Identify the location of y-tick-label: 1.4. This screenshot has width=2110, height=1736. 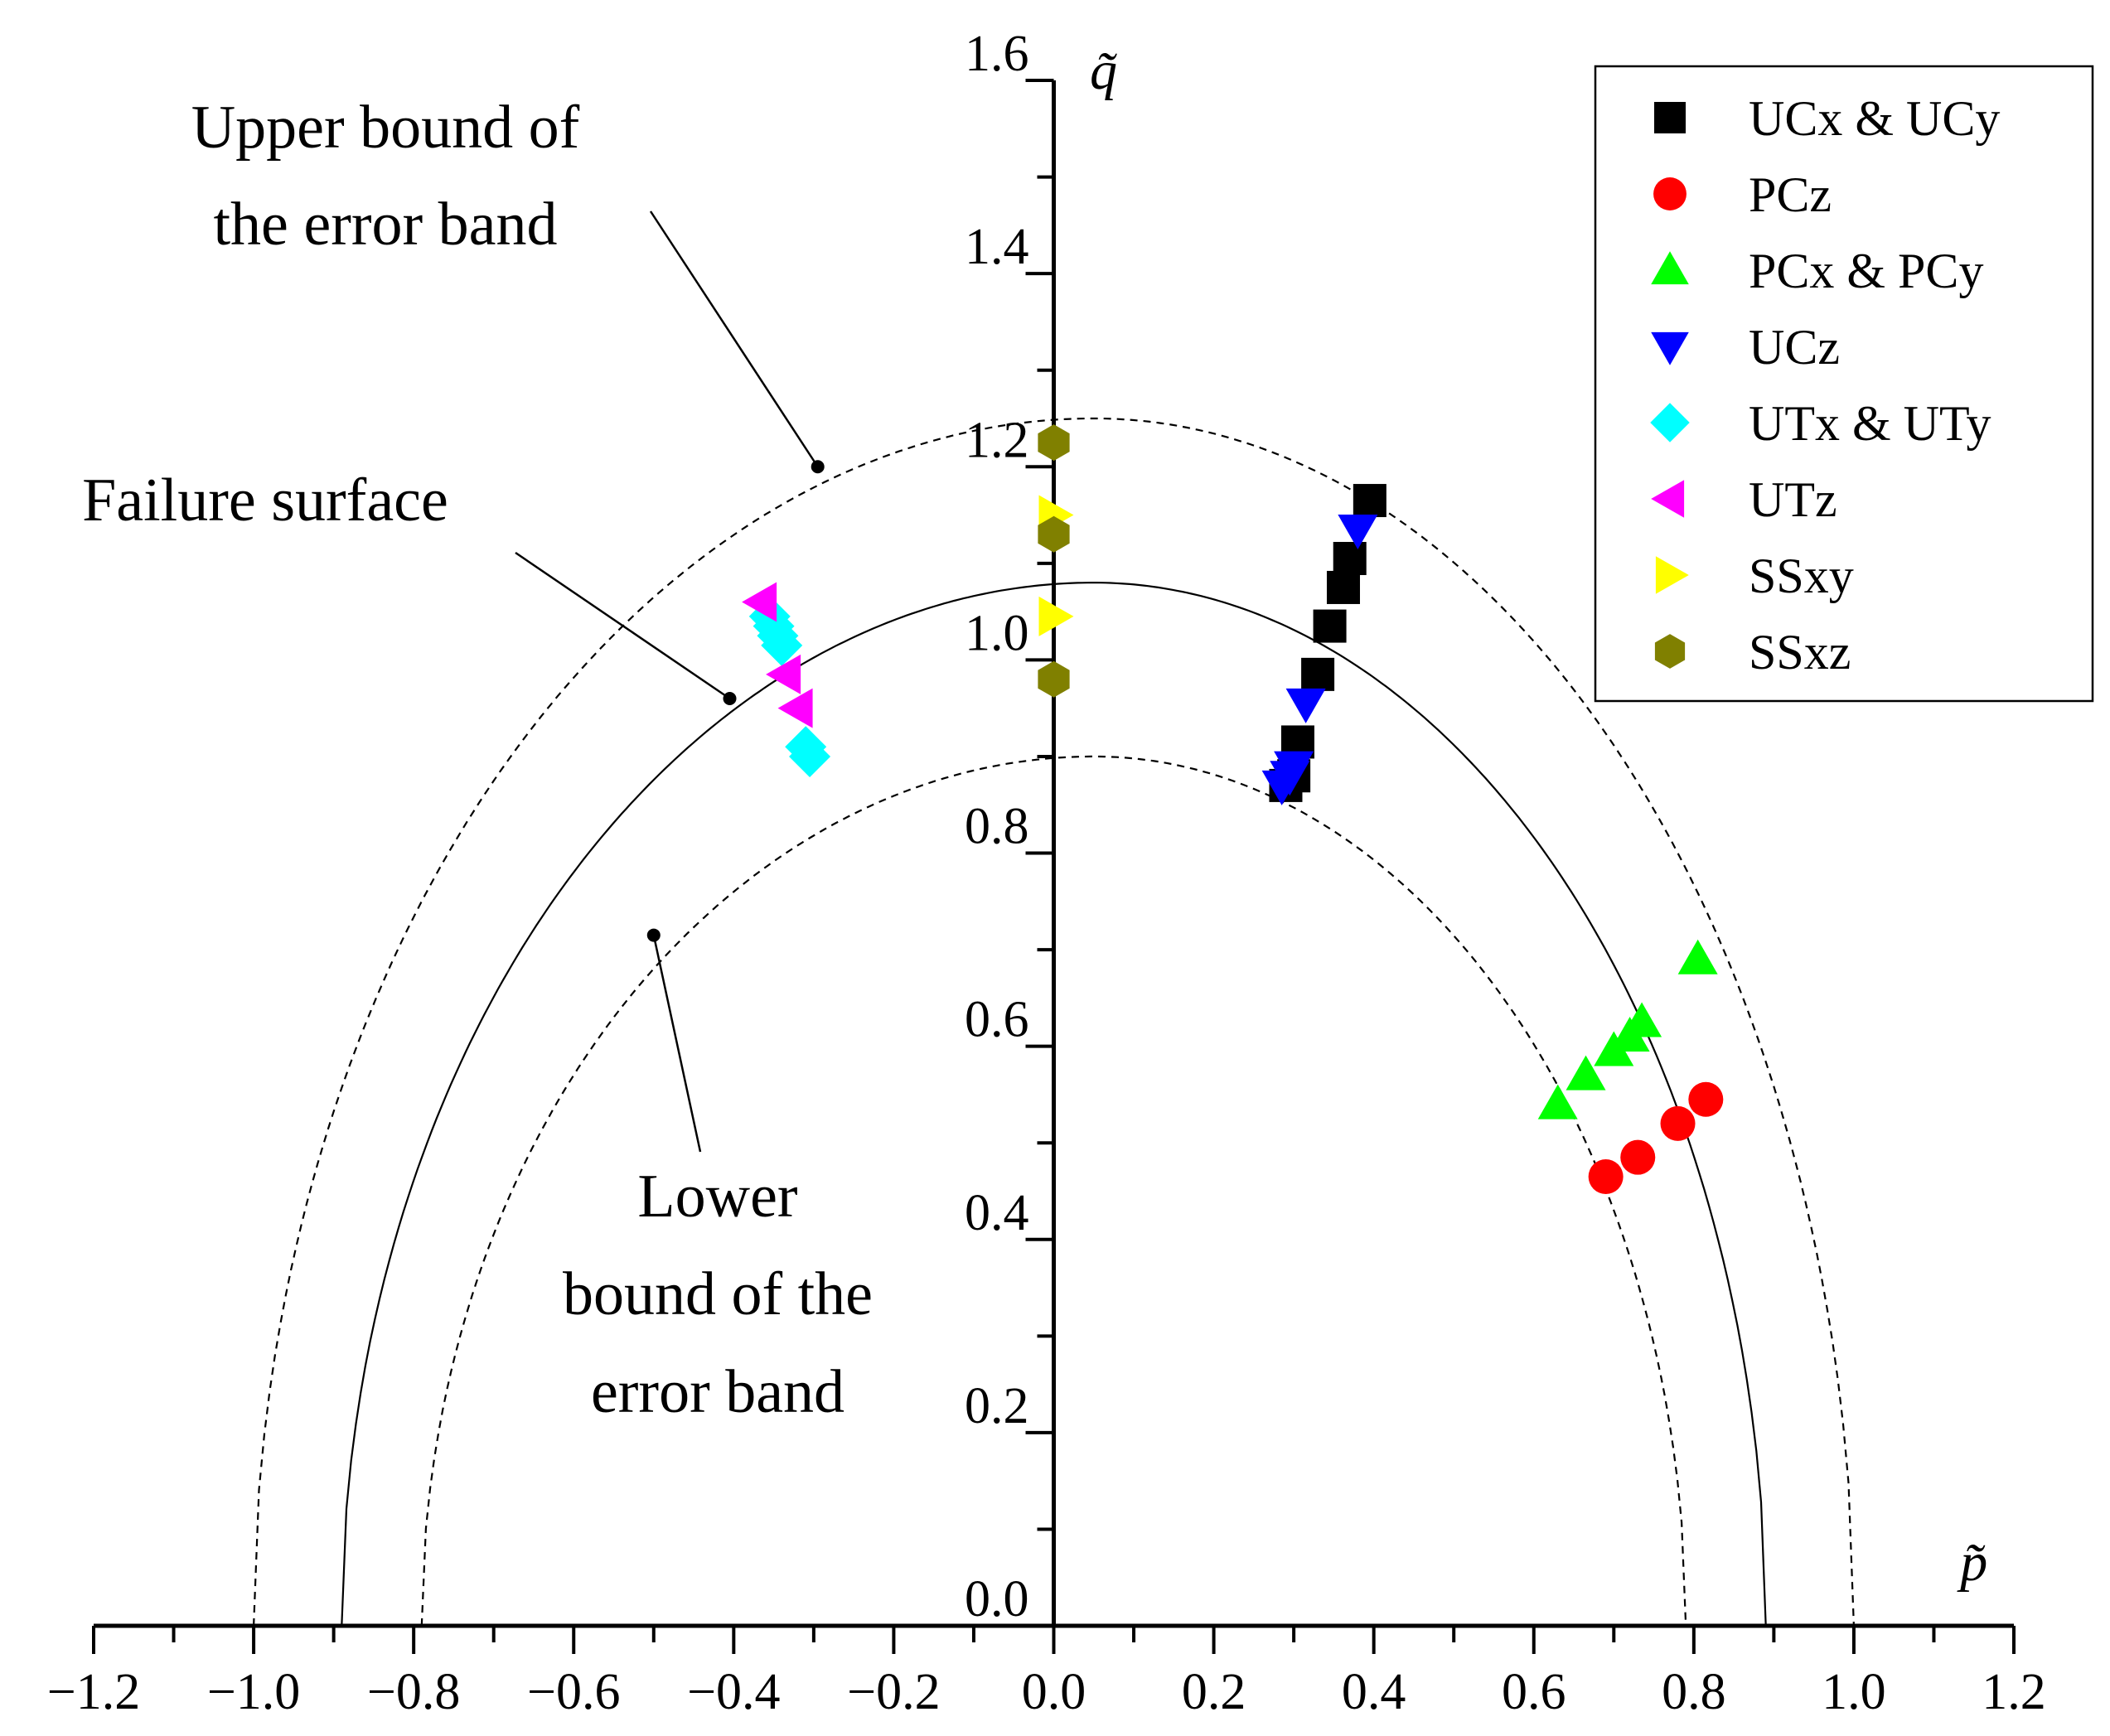
(997, 247).